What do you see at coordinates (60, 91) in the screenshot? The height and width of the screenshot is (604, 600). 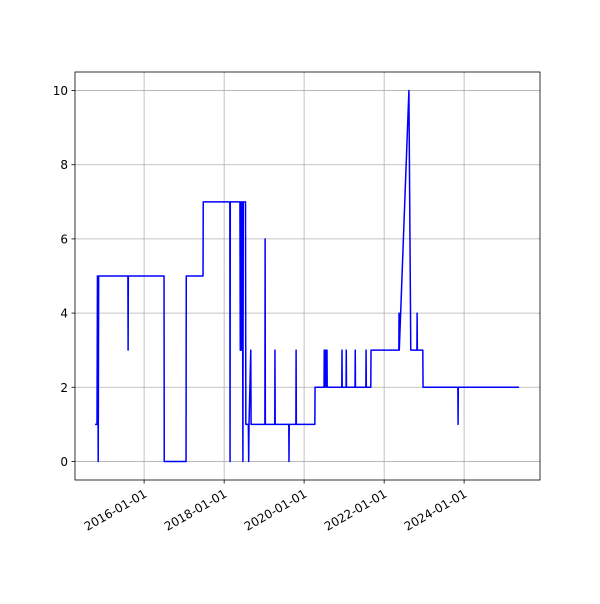 I see `y-tick-label: 10` at bounding box center [60, 91].